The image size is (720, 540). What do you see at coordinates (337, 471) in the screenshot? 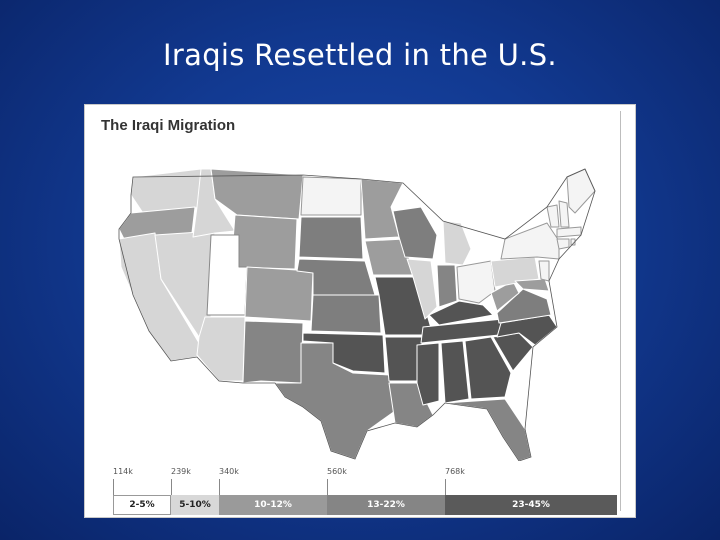
I see `legend-tick-label: 560k` at bounding box center [337, 471].